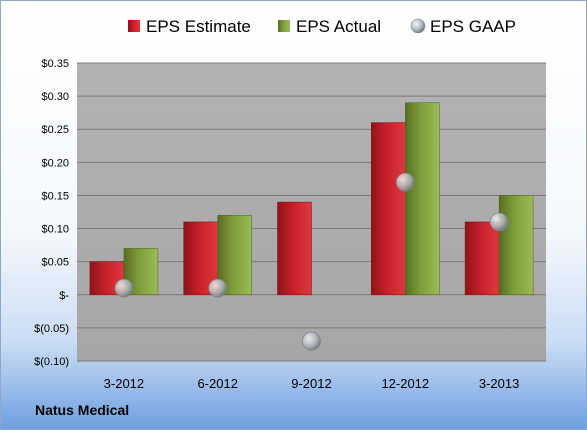 Image resolution: width=587 pixels, height=431 pixels. I want to click on y-tick-label: $0.25, so click(55, 130).